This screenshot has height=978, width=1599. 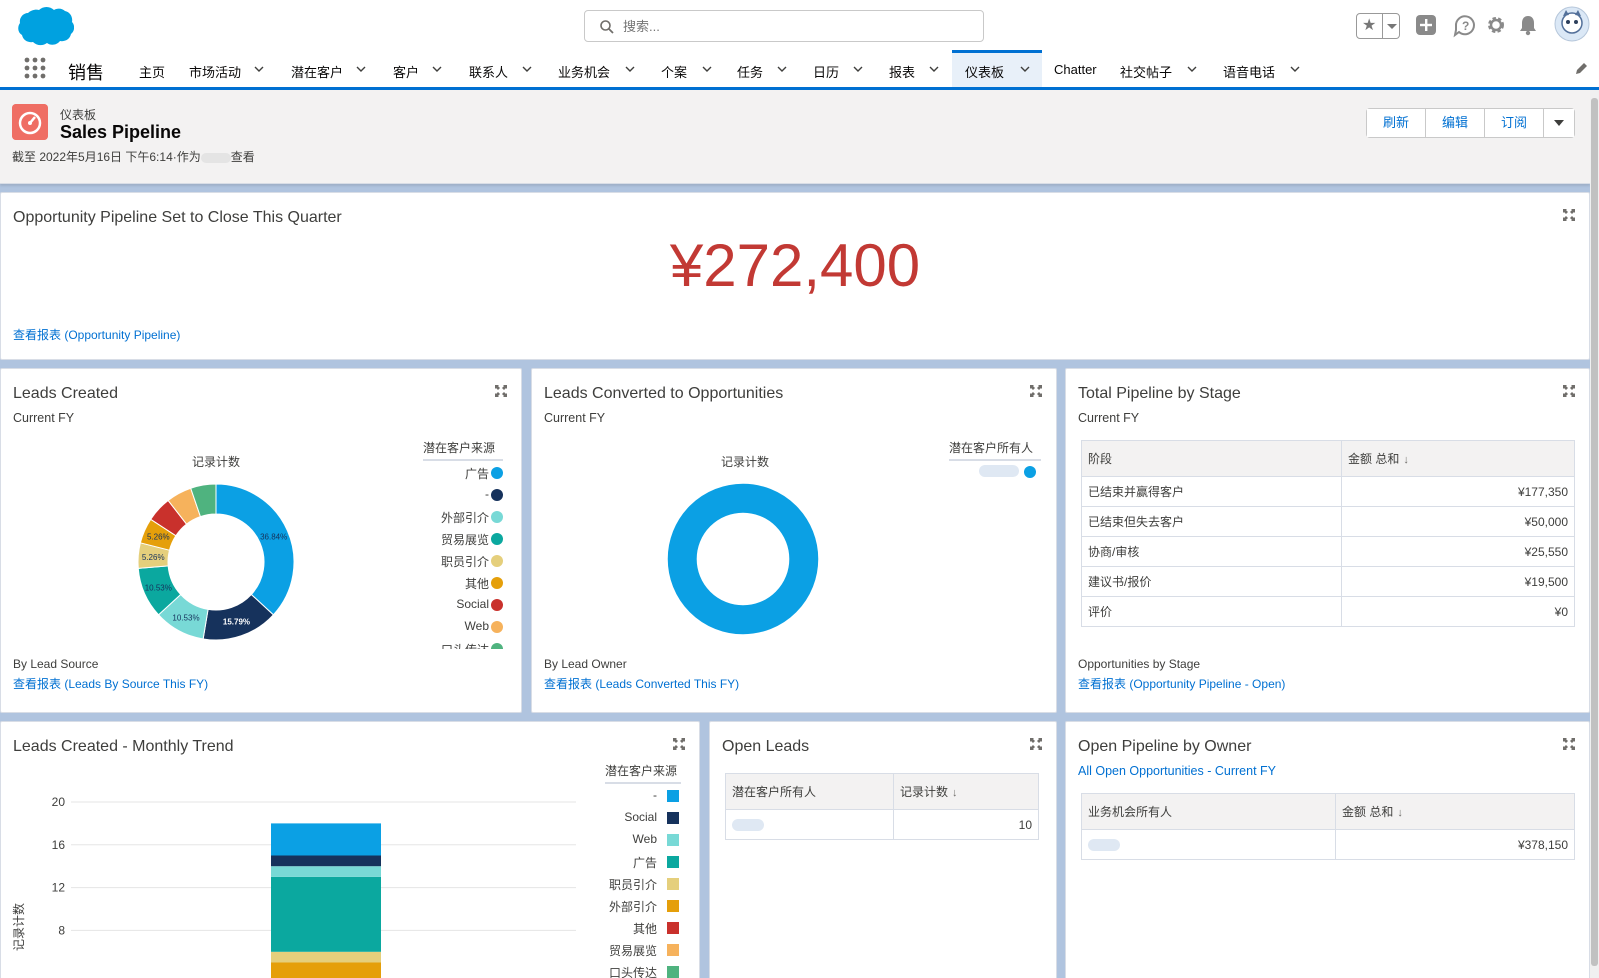 What do you see at coordinates (106, 157) in the screenshot?
I see `as-of-prefix: 截至 2022年5月16日 下午6:14·作为` at bounding box center [106, 157].